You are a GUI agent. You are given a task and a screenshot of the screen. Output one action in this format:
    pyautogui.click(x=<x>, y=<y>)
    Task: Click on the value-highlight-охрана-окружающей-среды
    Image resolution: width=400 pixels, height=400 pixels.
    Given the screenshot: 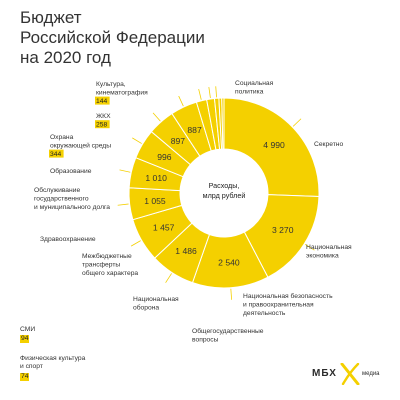 What is the action you would take?
    pyautogui.click(x=56, y=153)
    